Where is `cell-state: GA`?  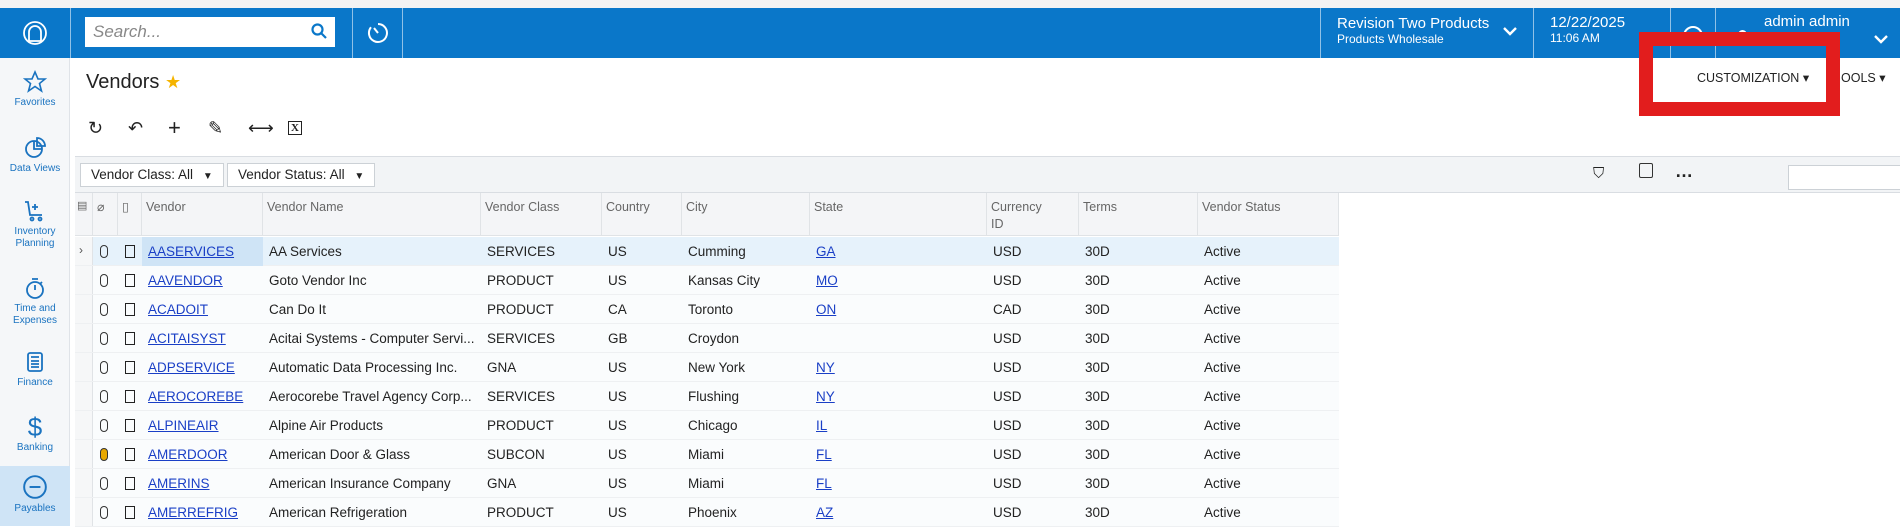
cell-state: GA is located at coordinates (826, 251).